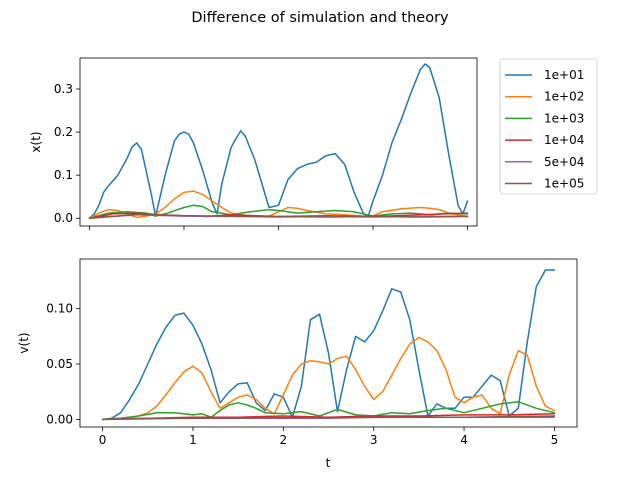  I want to click on legend-label-1ep01: 1e+01, so click(564, 75).